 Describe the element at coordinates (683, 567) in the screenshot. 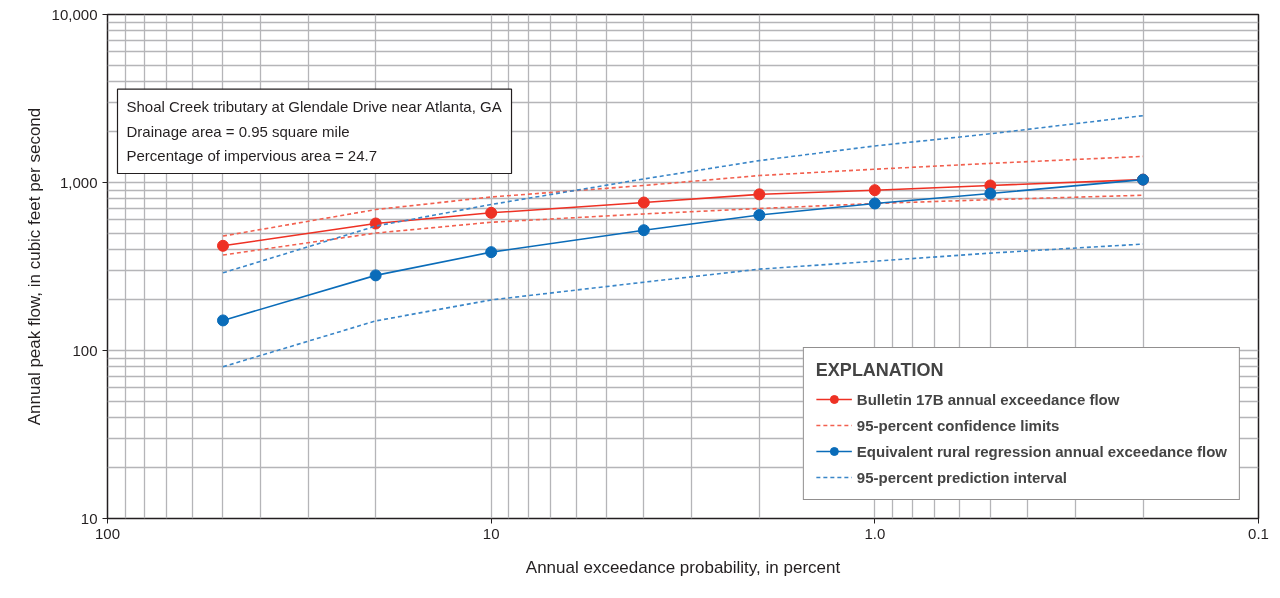

I see `x-axis-title: Annual exceedance probability, in percent` at that location.